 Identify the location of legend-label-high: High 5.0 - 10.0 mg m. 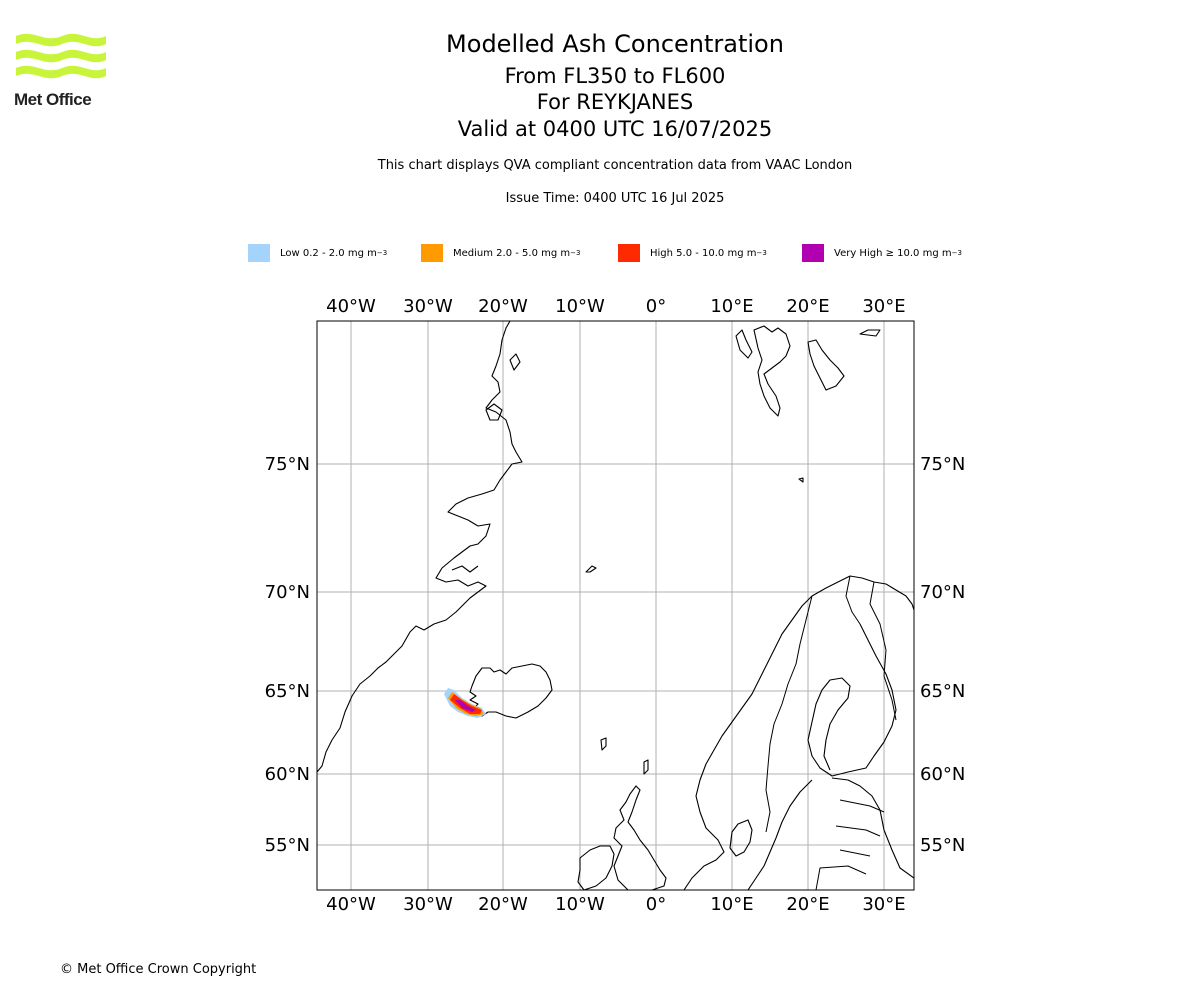
(703, 253).